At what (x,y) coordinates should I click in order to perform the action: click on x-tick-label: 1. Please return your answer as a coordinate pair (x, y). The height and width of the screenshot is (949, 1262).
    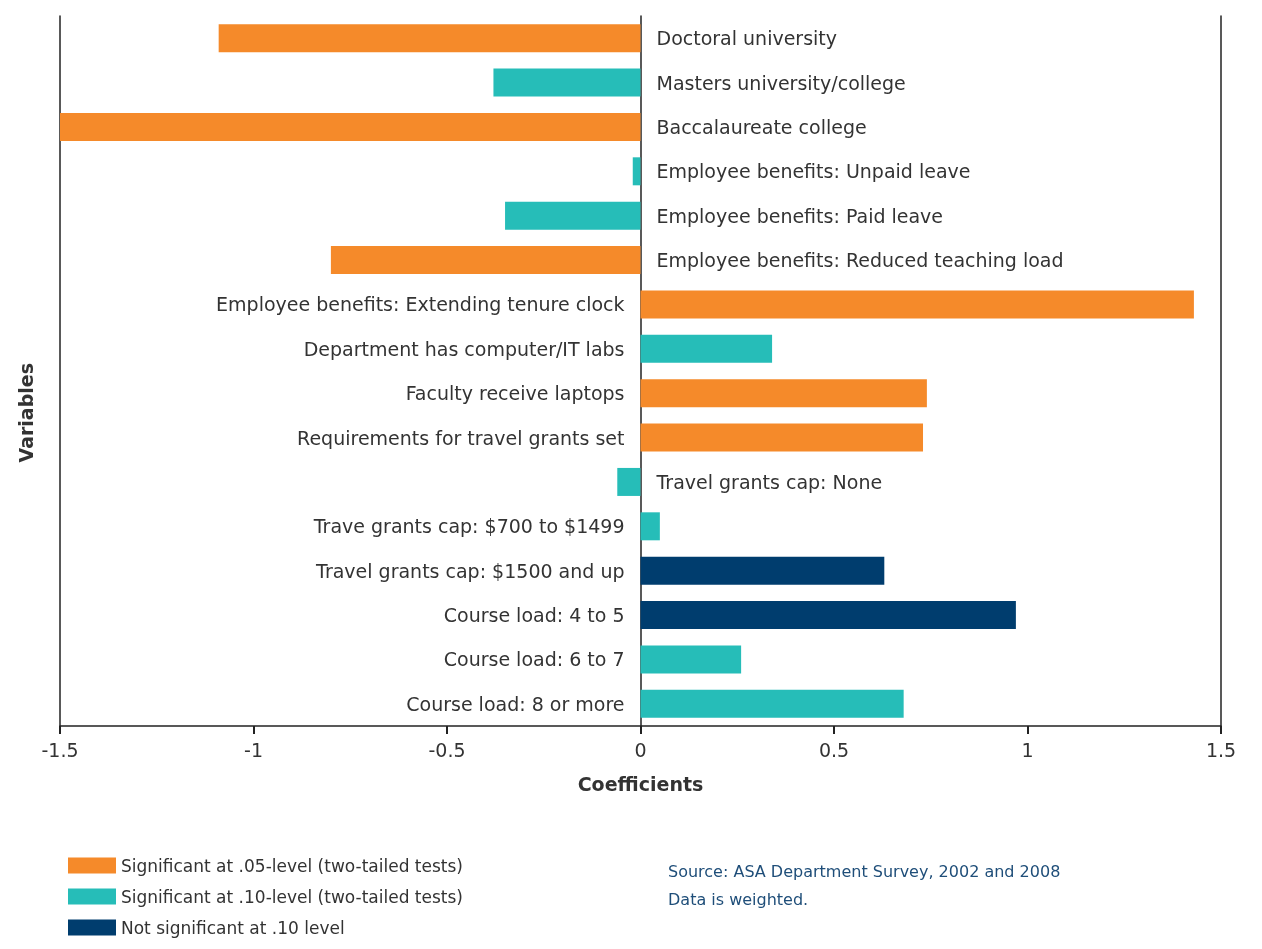
    Looking at the image, I should click on (1027, 749).